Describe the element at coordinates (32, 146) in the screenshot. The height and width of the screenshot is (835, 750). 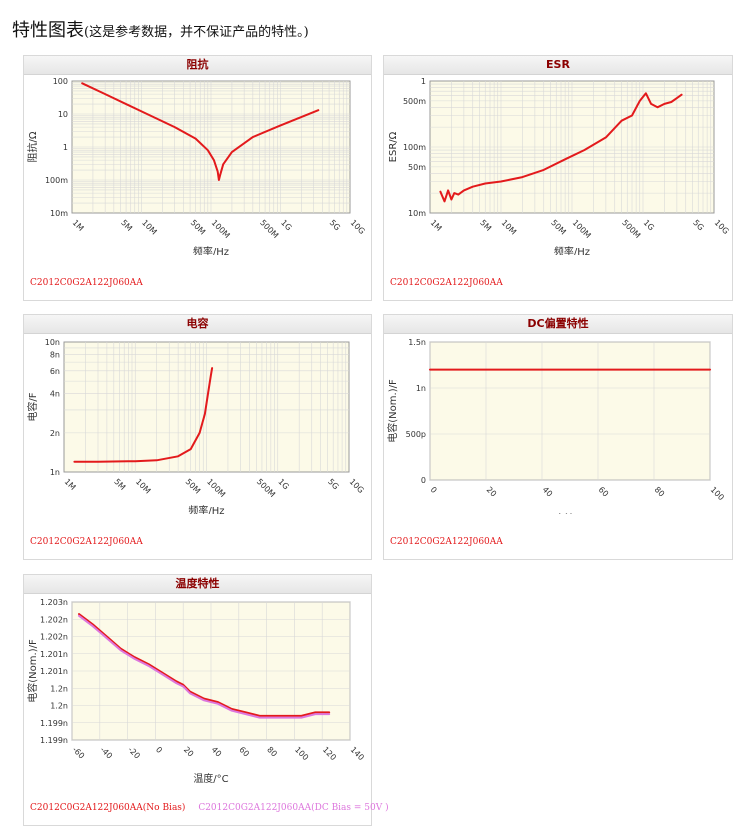
I see `y-axis-label: 阻抗/Ω` at that location.